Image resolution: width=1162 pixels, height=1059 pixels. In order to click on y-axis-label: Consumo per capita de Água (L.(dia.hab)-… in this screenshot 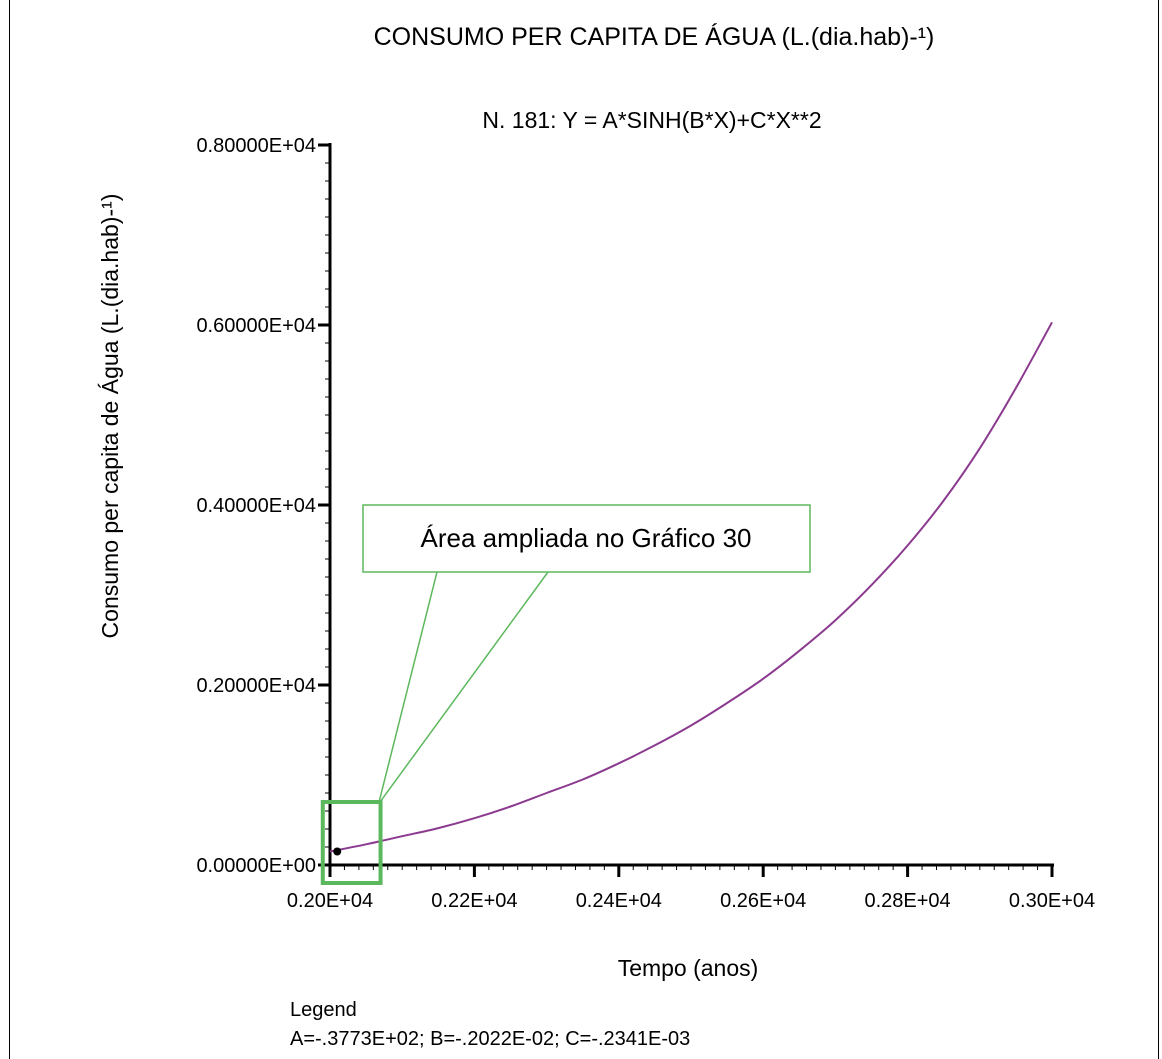, I will do `click(110, 416)`.